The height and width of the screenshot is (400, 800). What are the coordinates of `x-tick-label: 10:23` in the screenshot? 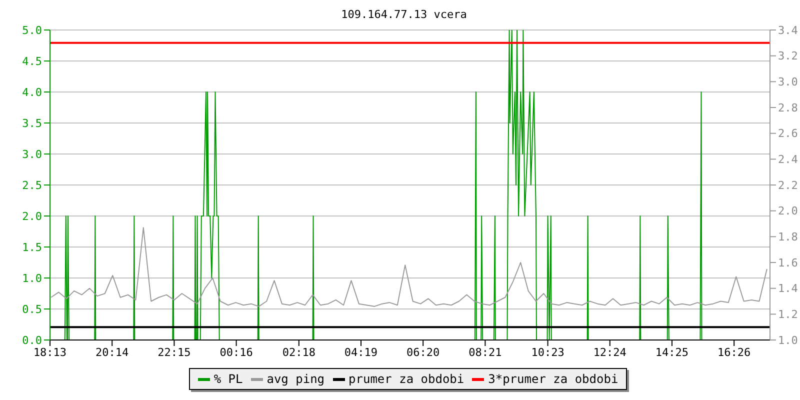 It's located at (547, 352).